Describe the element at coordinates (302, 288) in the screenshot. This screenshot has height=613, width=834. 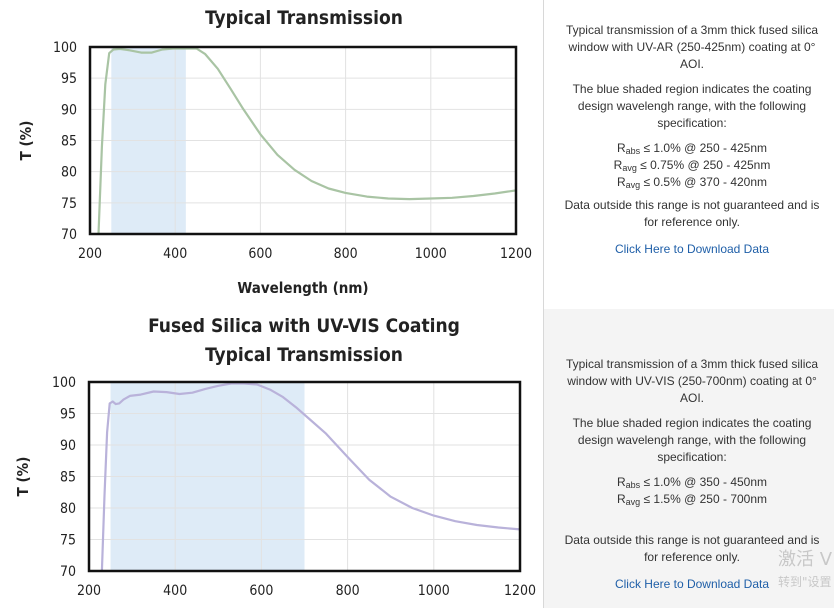
I see `x-axis-label: Wavelength (nm)` at that location.